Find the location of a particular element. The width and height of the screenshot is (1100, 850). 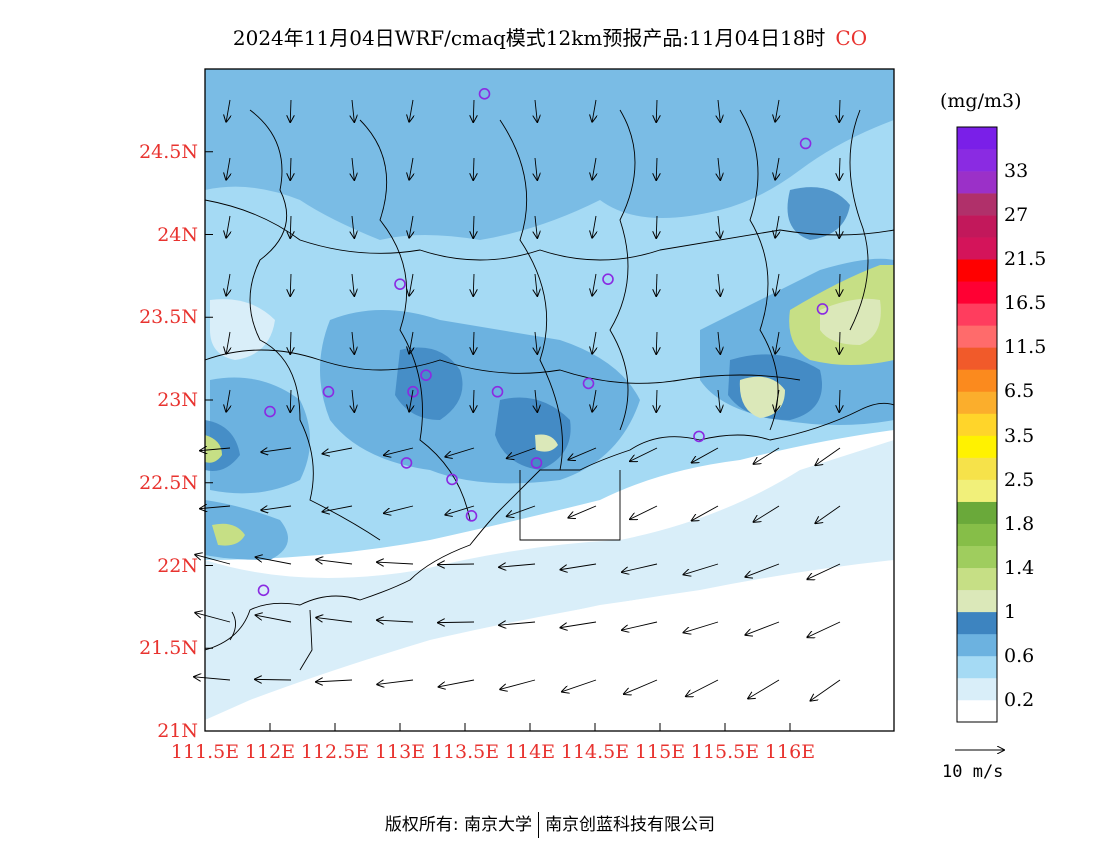

colorbar-label: 2.5 is located at coordinates (1019, 479).